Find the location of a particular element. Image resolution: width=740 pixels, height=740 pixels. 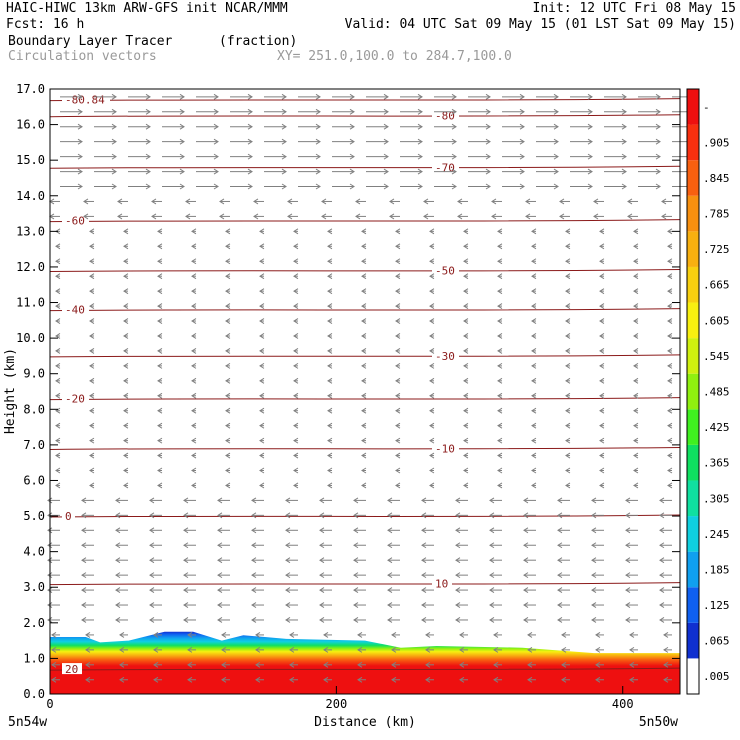

colorbar-label: .605 is located at coordinates (716, 320).